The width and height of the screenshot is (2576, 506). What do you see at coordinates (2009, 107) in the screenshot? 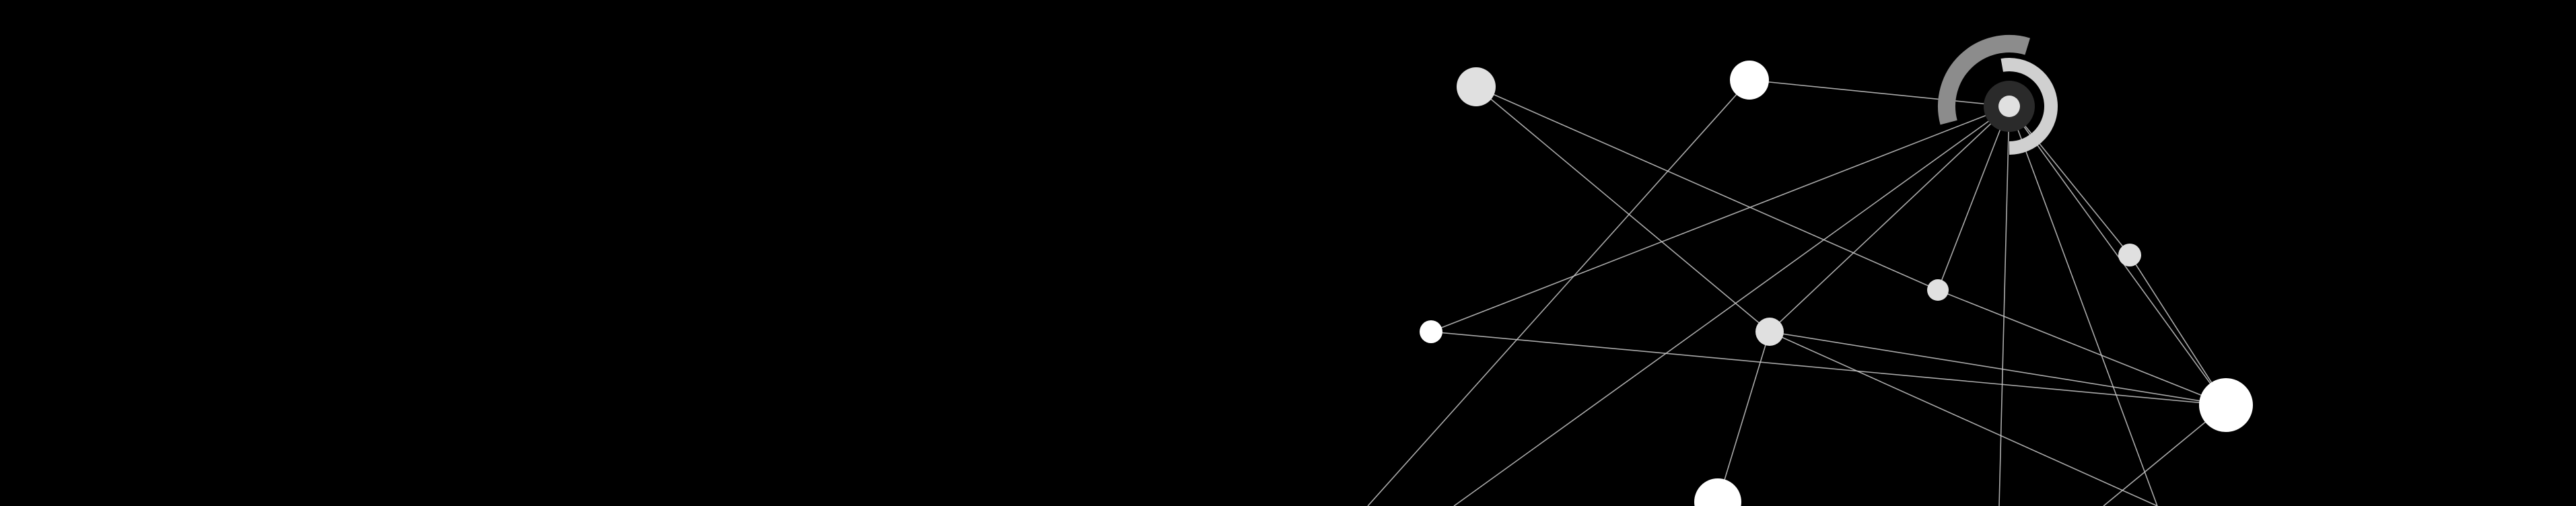
I see `hub-node` at bounding box center [2009, 107].